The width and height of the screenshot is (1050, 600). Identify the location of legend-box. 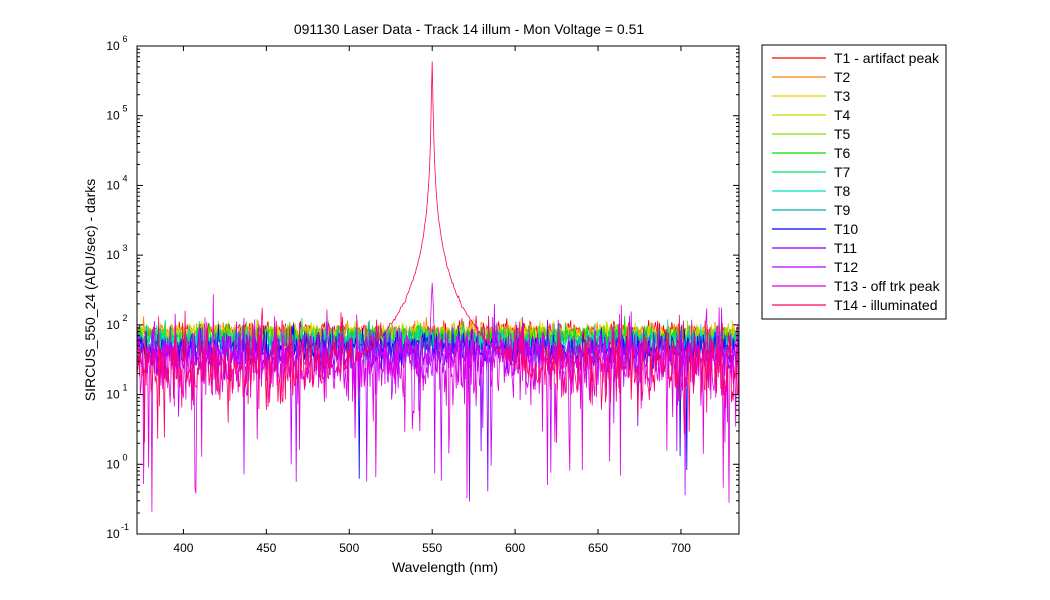
(854, 182).